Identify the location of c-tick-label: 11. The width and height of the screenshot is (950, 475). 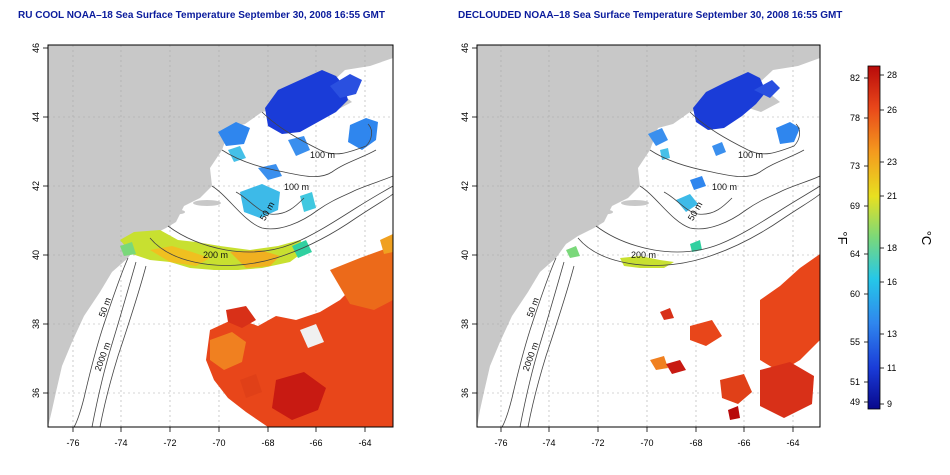
(891, 368).